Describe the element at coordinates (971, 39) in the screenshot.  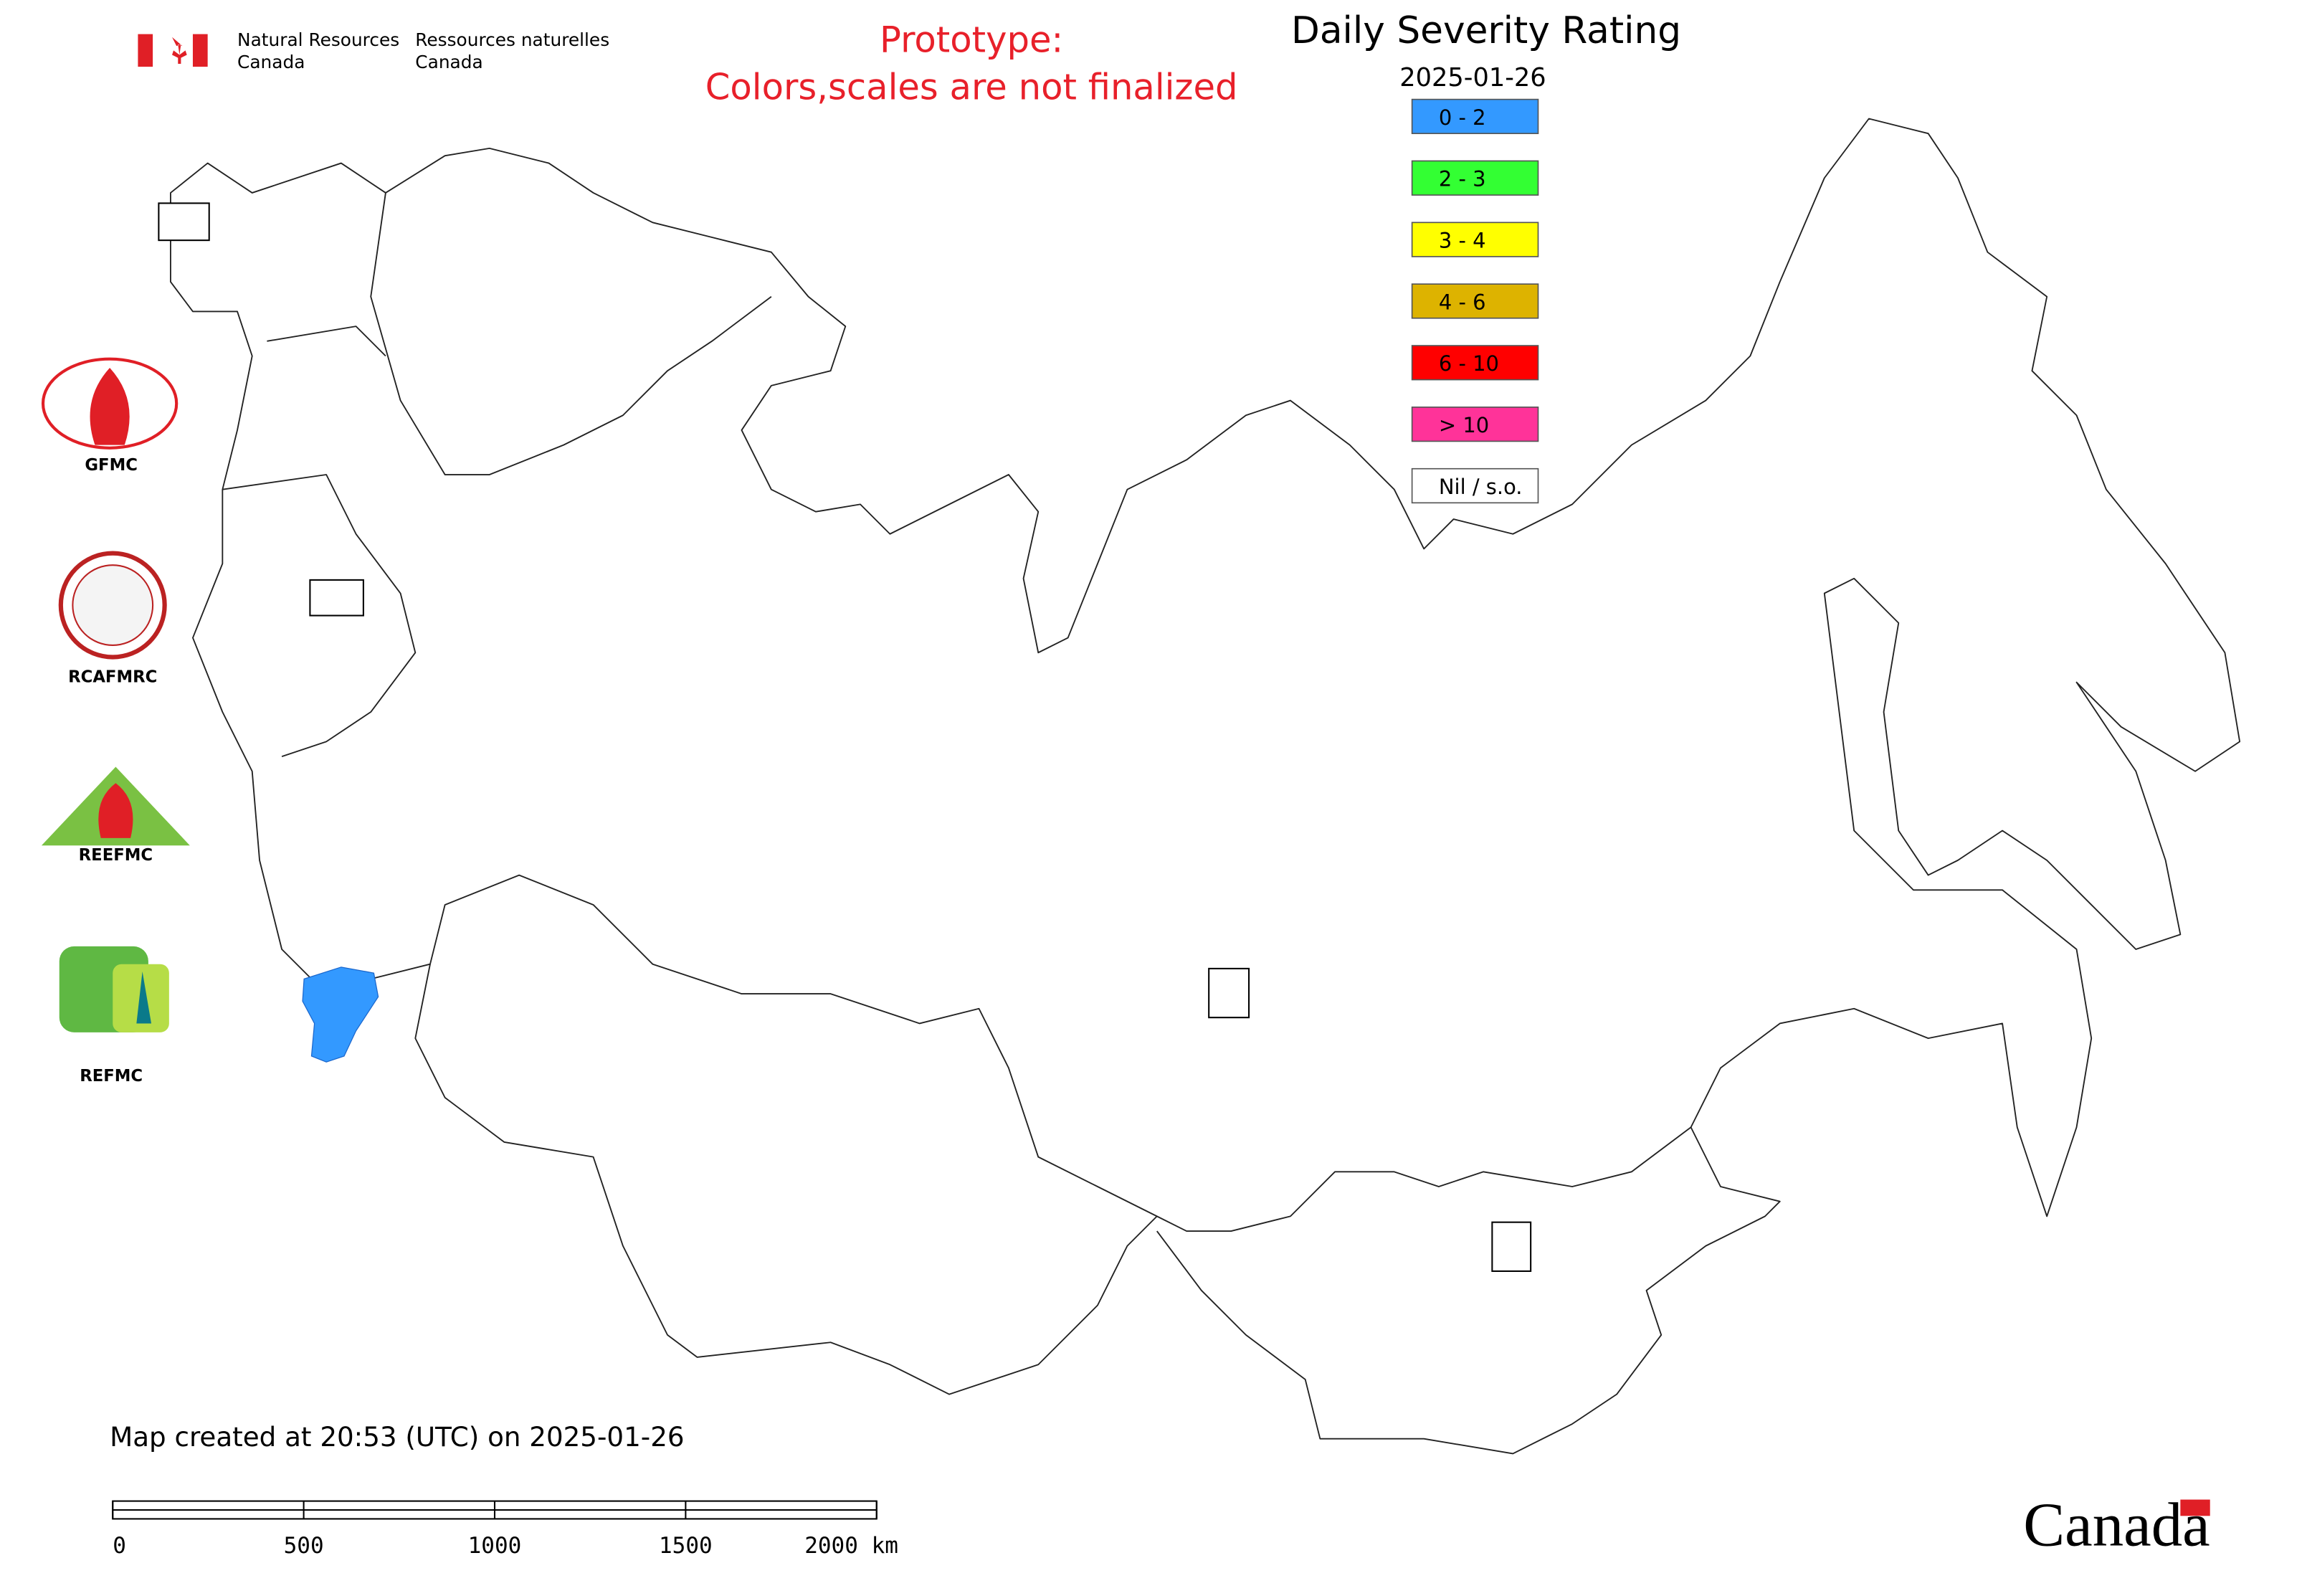
I see `prototype-notice: Prototype:` at that location.